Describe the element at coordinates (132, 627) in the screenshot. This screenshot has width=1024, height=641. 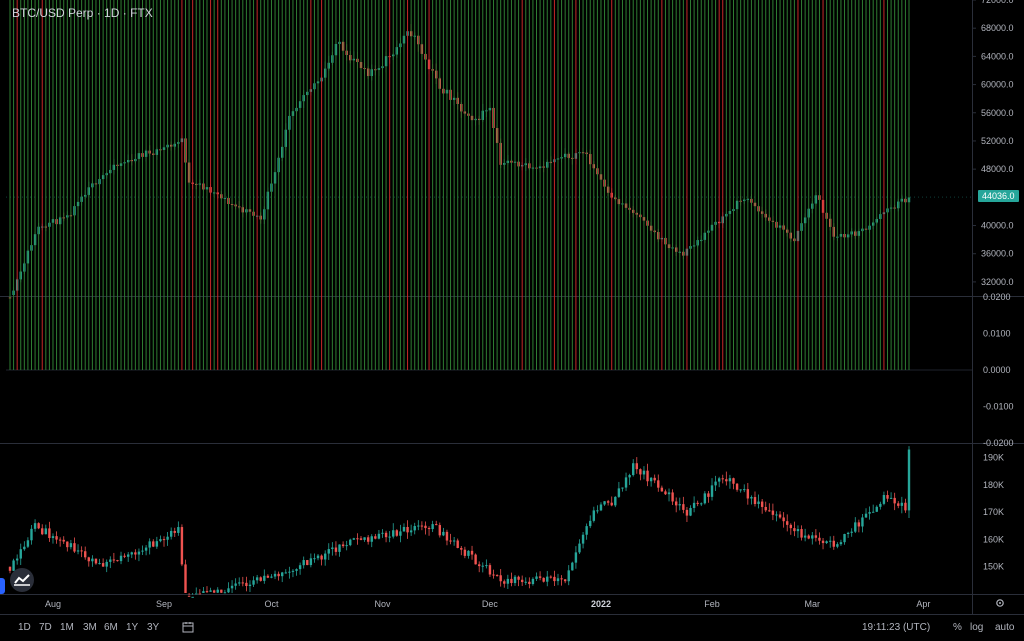
I see `range-1y-button: 1Y` at that location.